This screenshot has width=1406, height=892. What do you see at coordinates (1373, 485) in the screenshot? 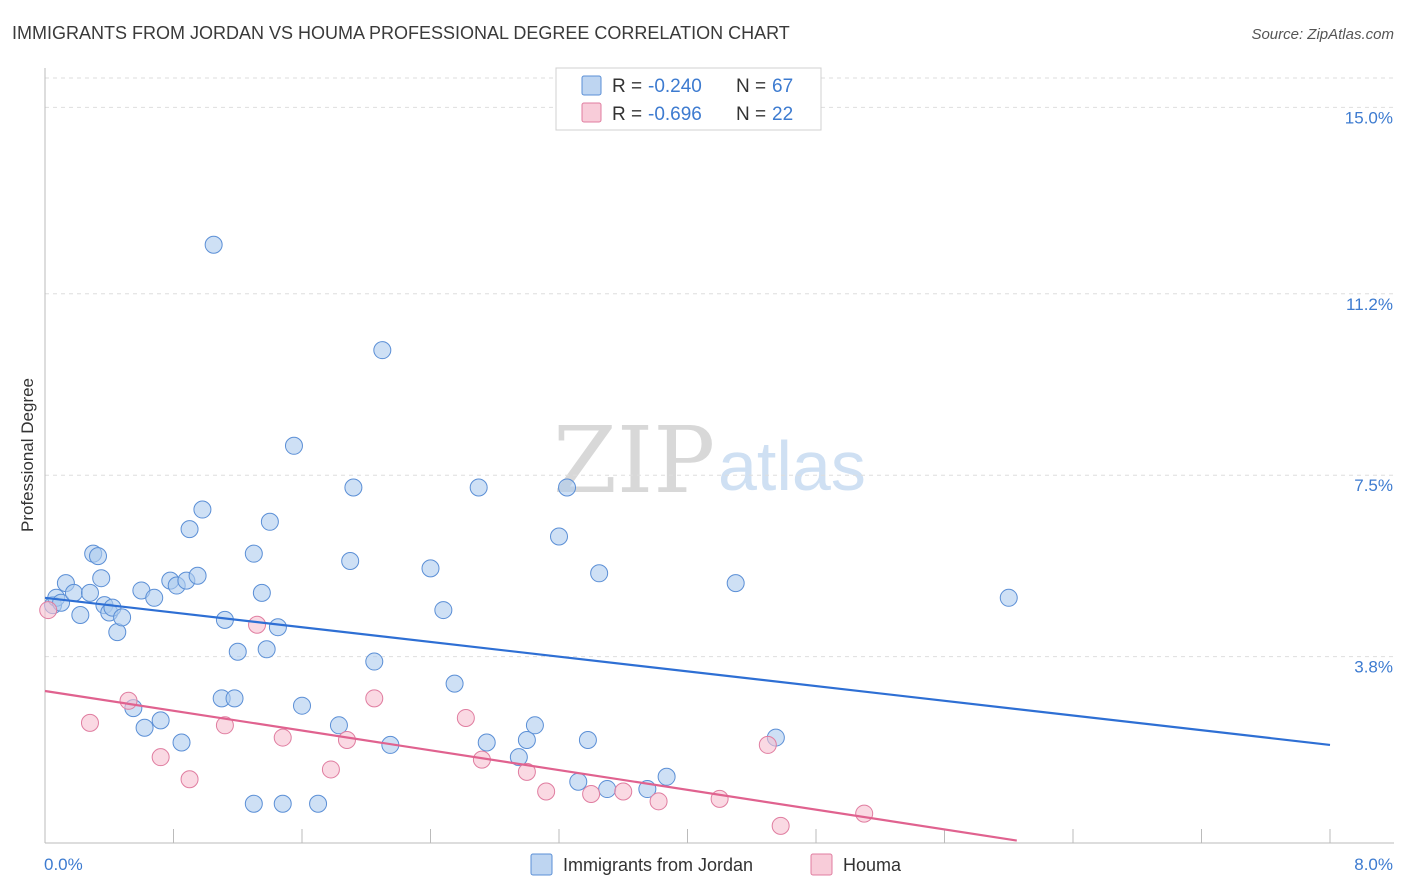
I see `y-tick-label-1: 7.5%` at bounding box center [1373, 485].